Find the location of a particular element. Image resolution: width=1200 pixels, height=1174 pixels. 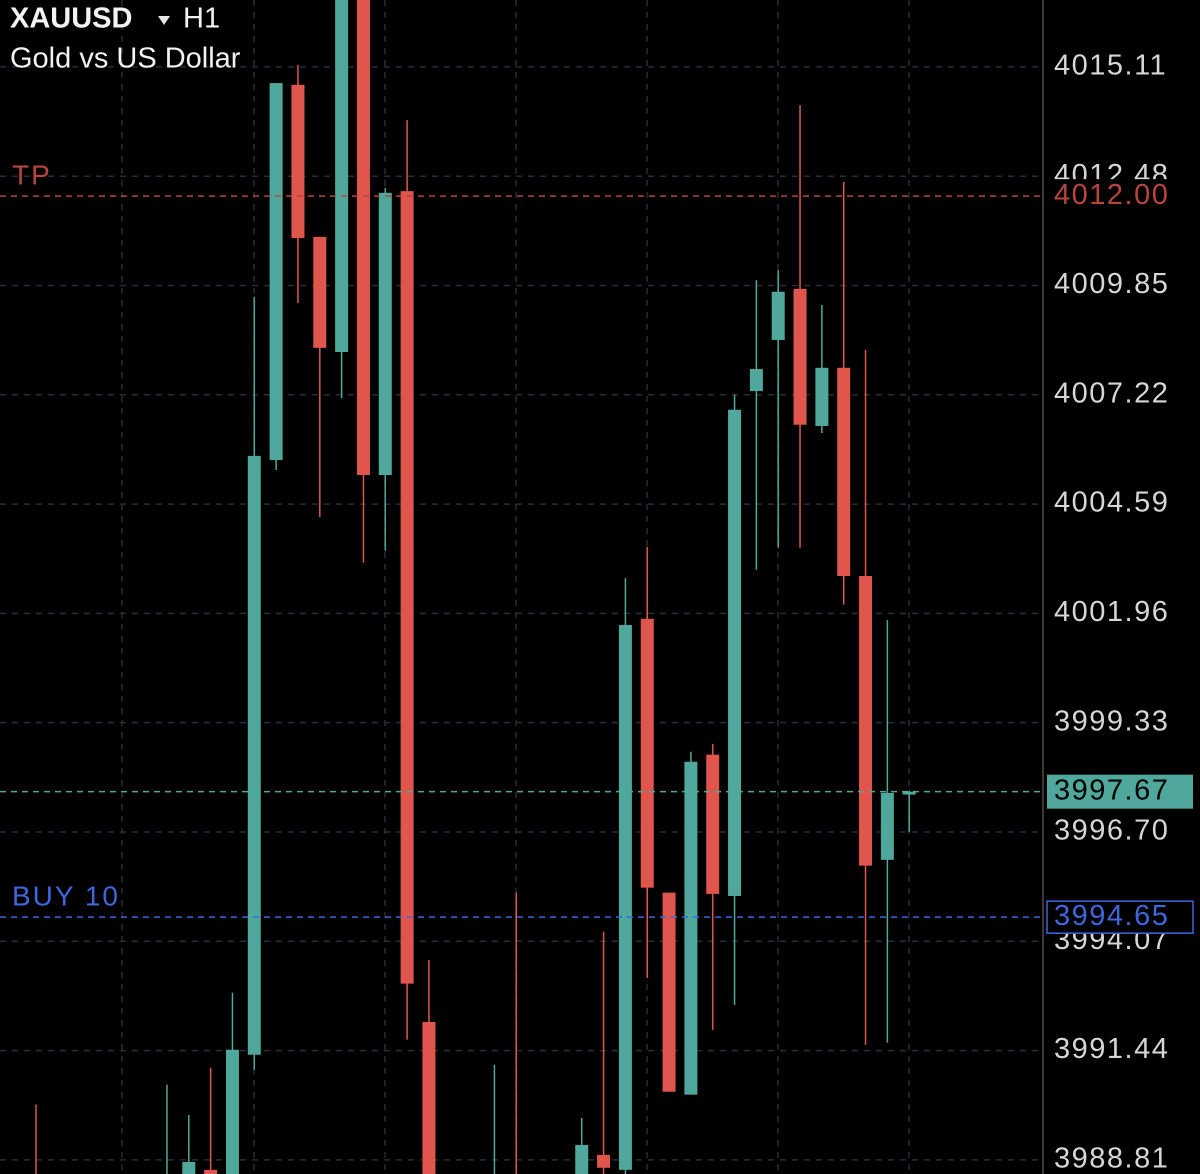

price-label: 3994.65 is located at coordinates (1111, 916).